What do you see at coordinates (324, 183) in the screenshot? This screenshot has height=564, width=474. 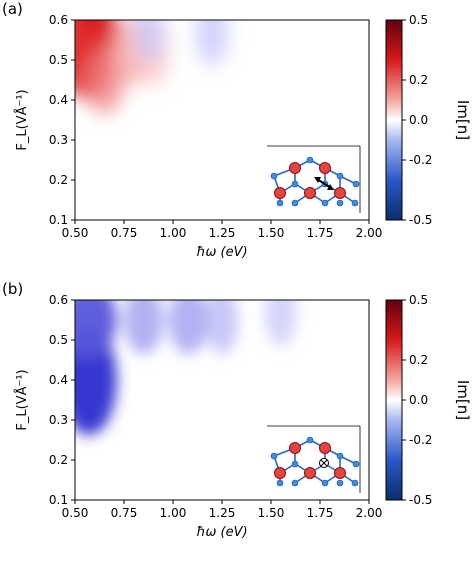 I see `polarization-arrow` at bounding box center [324, 183].